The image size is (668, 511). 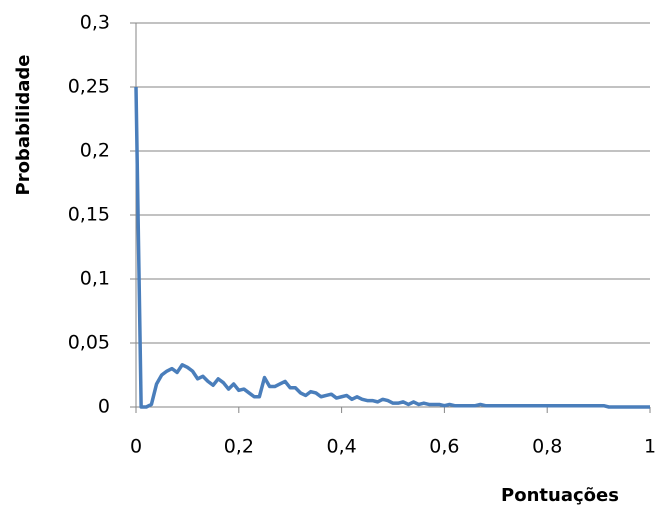 I want to click on x-axis-title: Pontuações, so click(x=560, y=495).